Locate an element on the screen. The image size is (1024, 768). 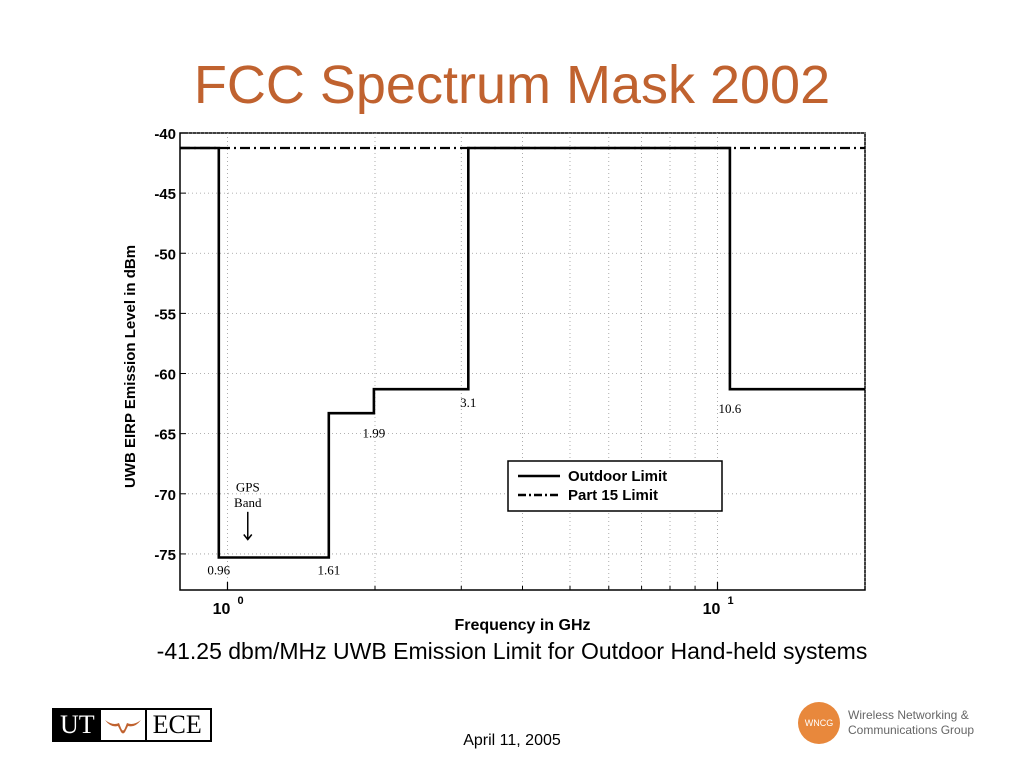
x-axis-label: Frequency in GHz is located at coordinates (522, 625).